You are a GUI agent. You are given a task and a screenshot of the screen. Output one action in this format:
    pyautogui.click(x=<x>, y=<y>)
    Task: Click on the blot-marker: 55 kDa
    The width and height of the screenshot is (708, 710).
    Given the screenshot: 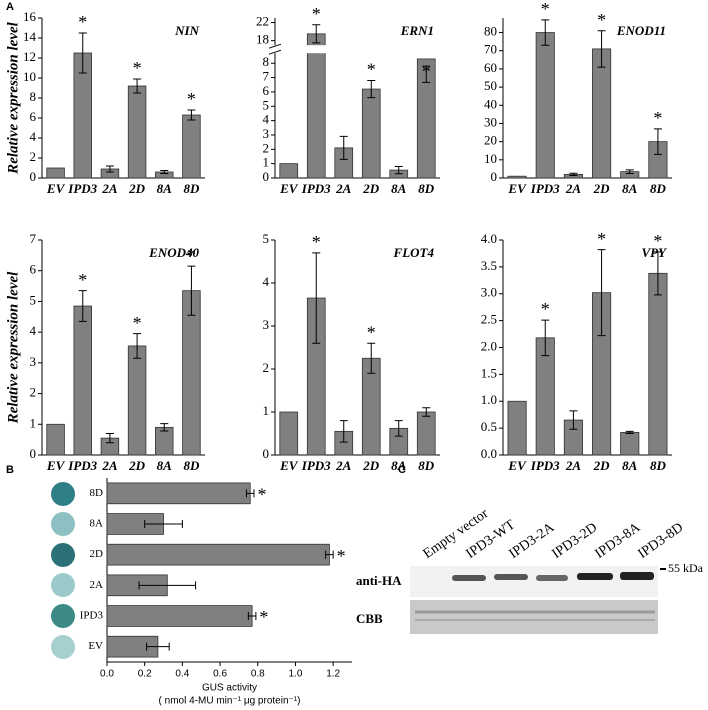 What is the action you would take?
    pyautogui.click(x=686, y=568)
    